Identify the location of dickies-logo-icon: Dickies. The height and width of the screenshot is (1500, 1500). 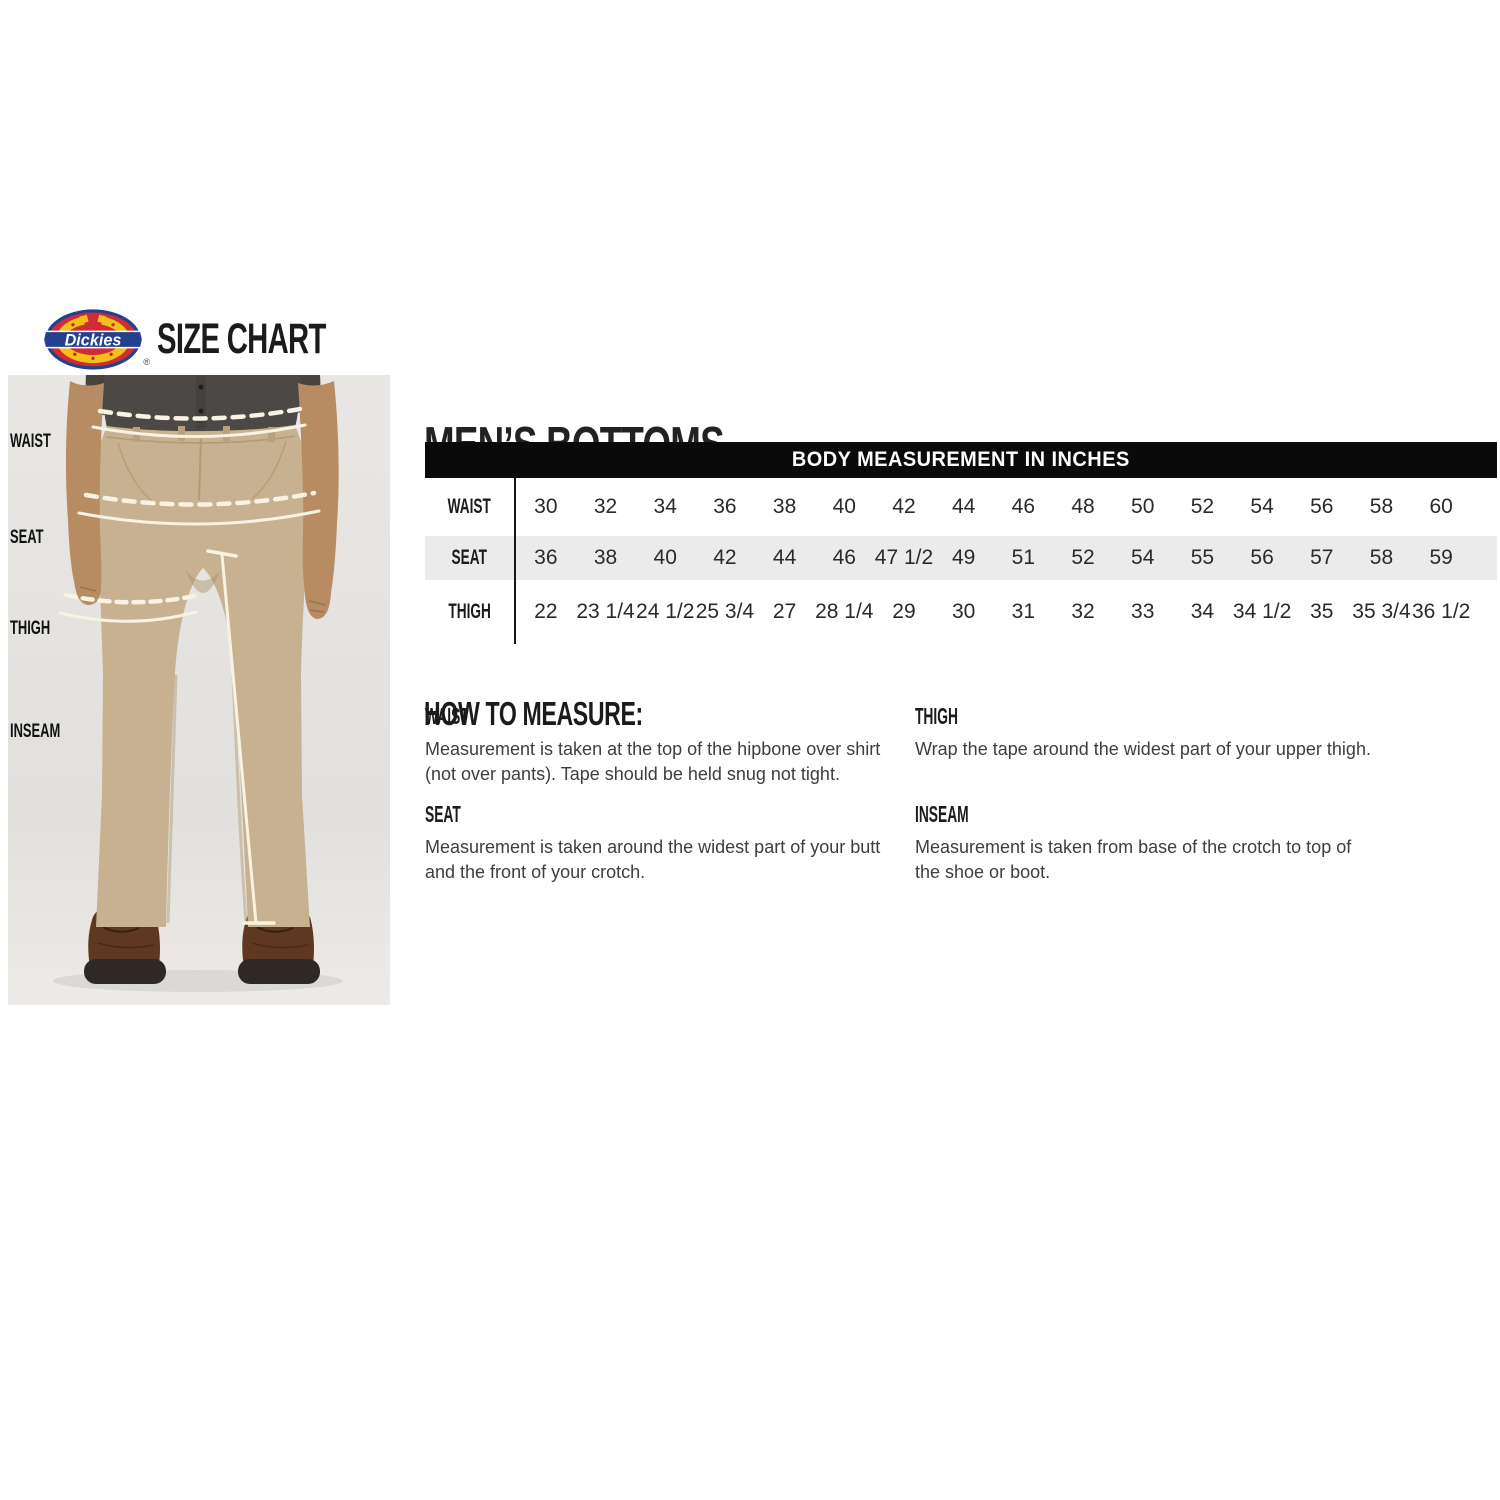
(93, 339).